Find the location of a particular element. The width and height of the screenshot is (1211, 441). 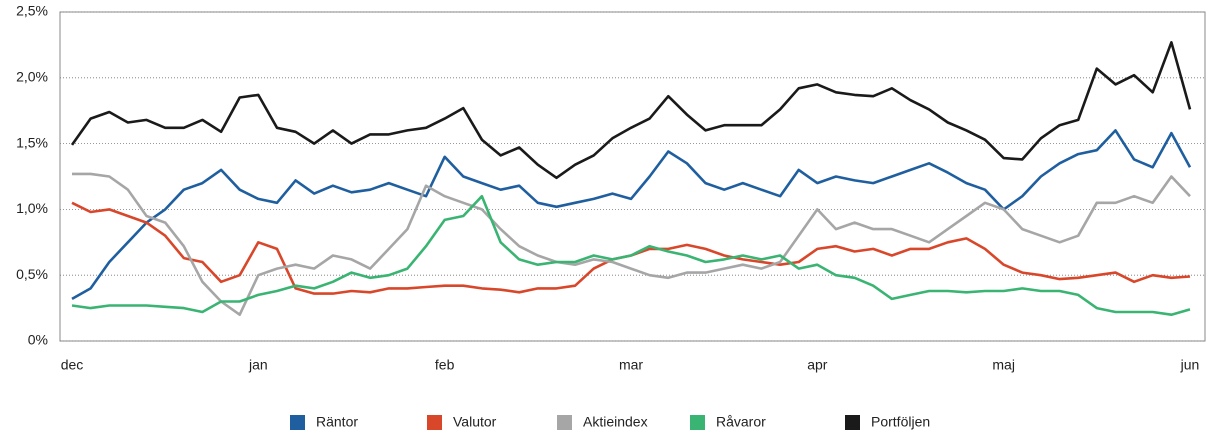

x-tick-label: maj is located at coordinates (1003, 365).